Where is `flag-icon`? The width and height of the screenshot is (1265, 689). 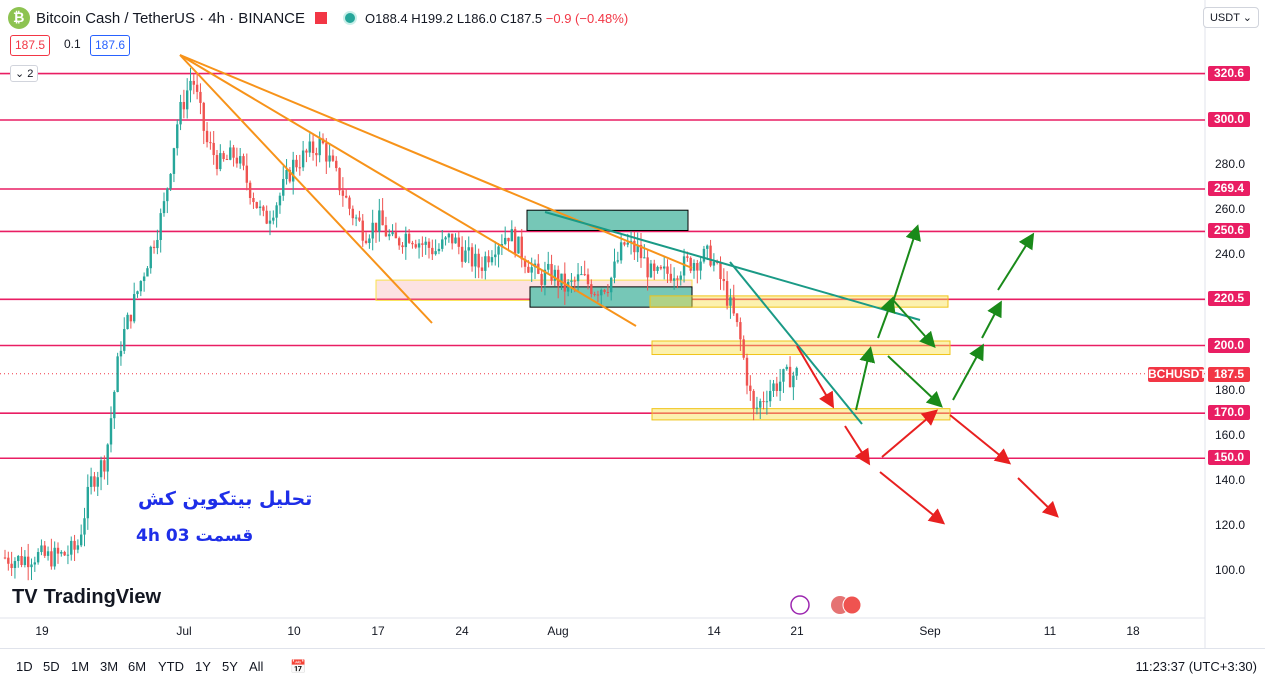 flag-icon is located at coordinates (321, 18).